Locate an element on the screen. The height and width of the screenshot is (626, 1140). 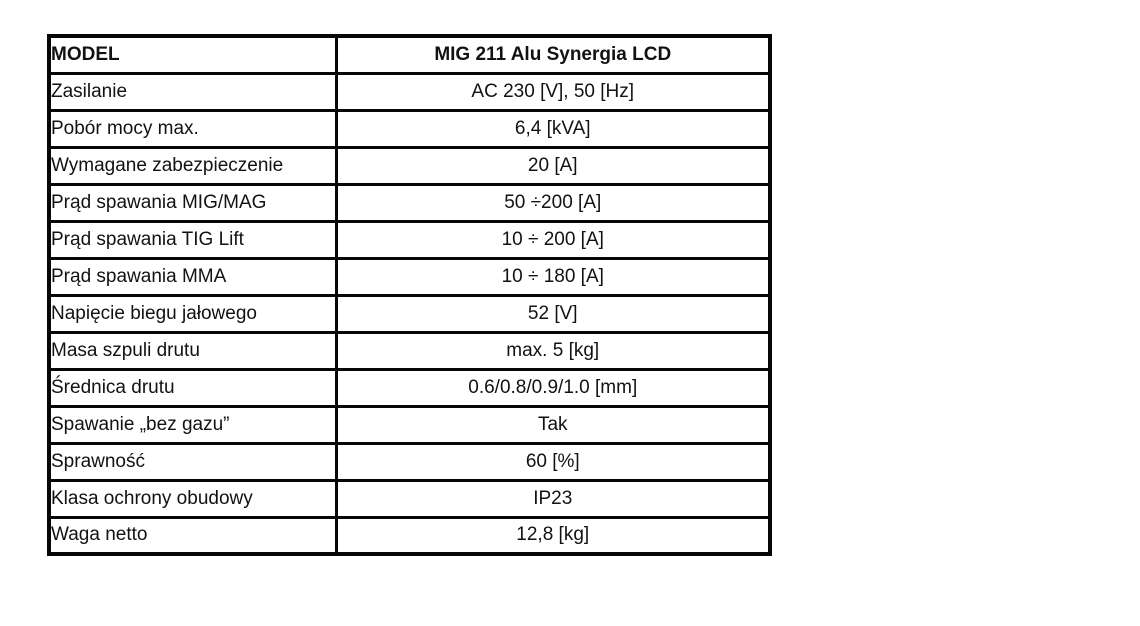
table-row-masa-szpuli: Masa szpuli drutu max. 5 [kg] is located at coordinates (409, 350).